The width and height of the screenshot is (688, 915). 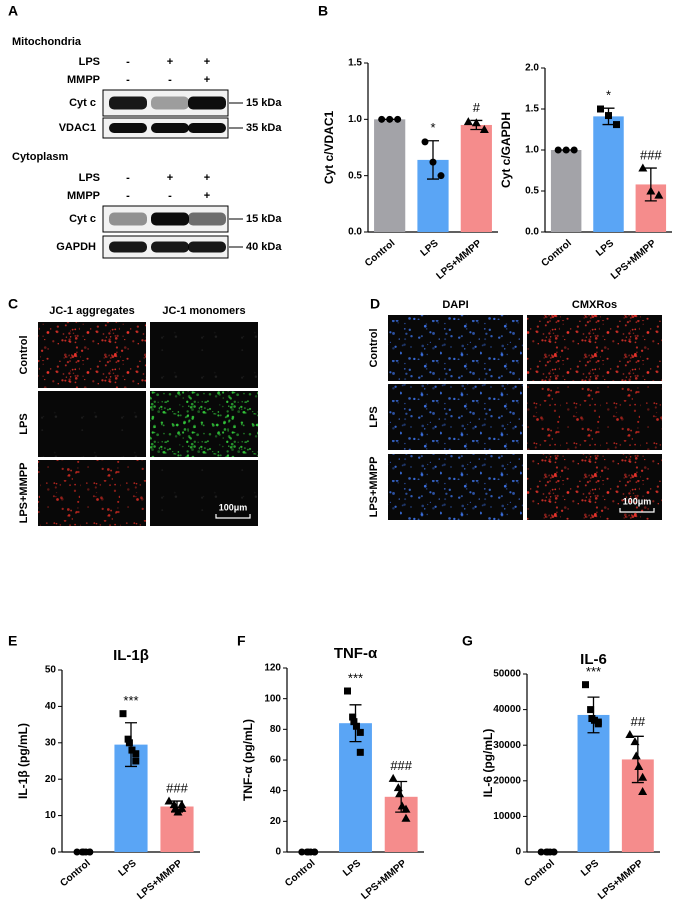 I want to click on image-row-label: LPS, so click(x=24, y=423).